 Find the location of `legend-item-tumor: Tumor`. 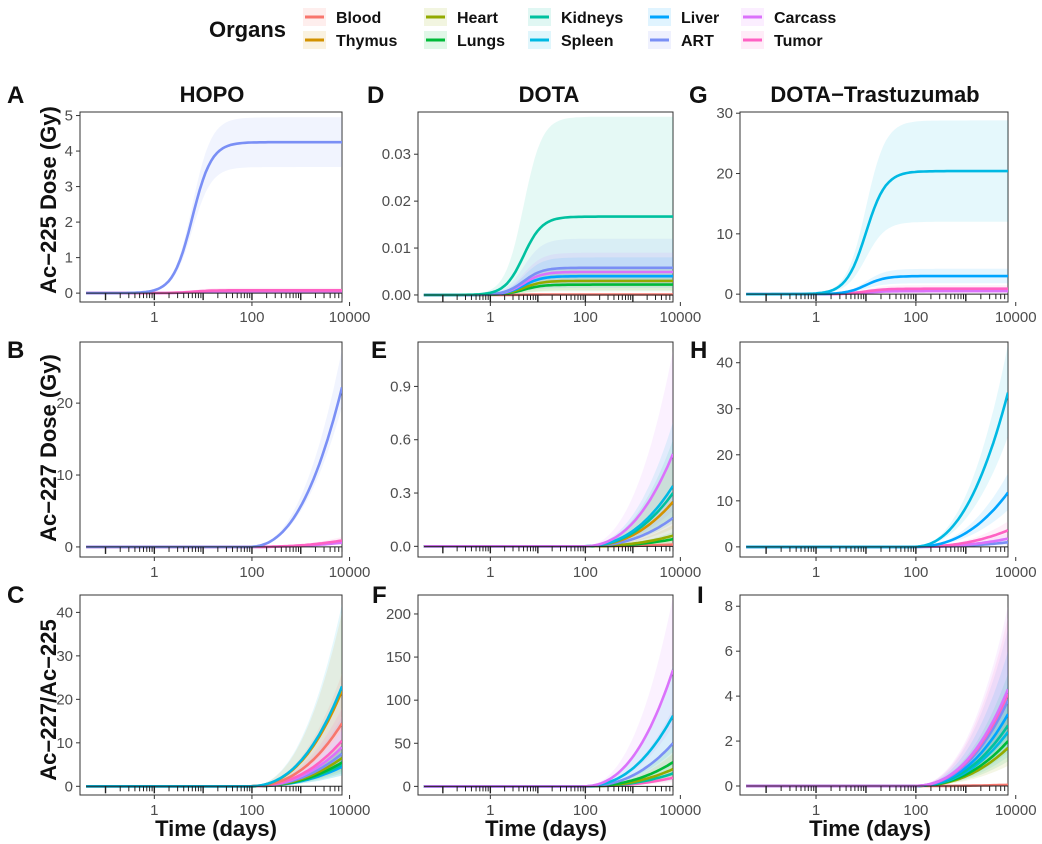

legend-item-tumor: Tumor is located at coordinates (782, 40).